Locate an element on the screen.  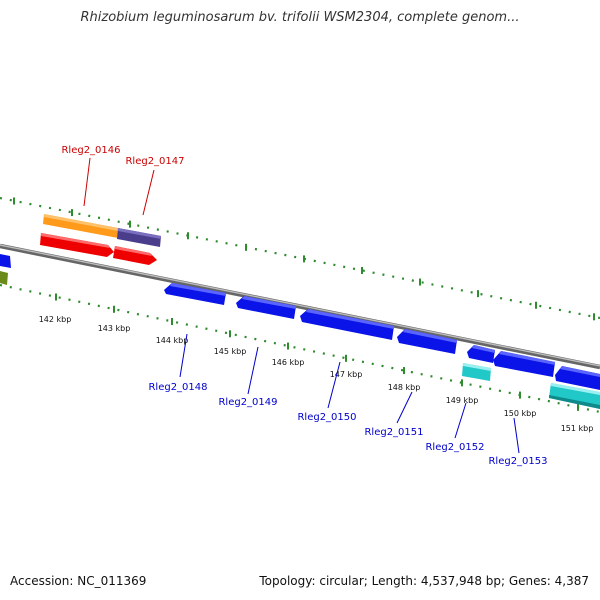
forward-features is located at coordinates (80, 241).